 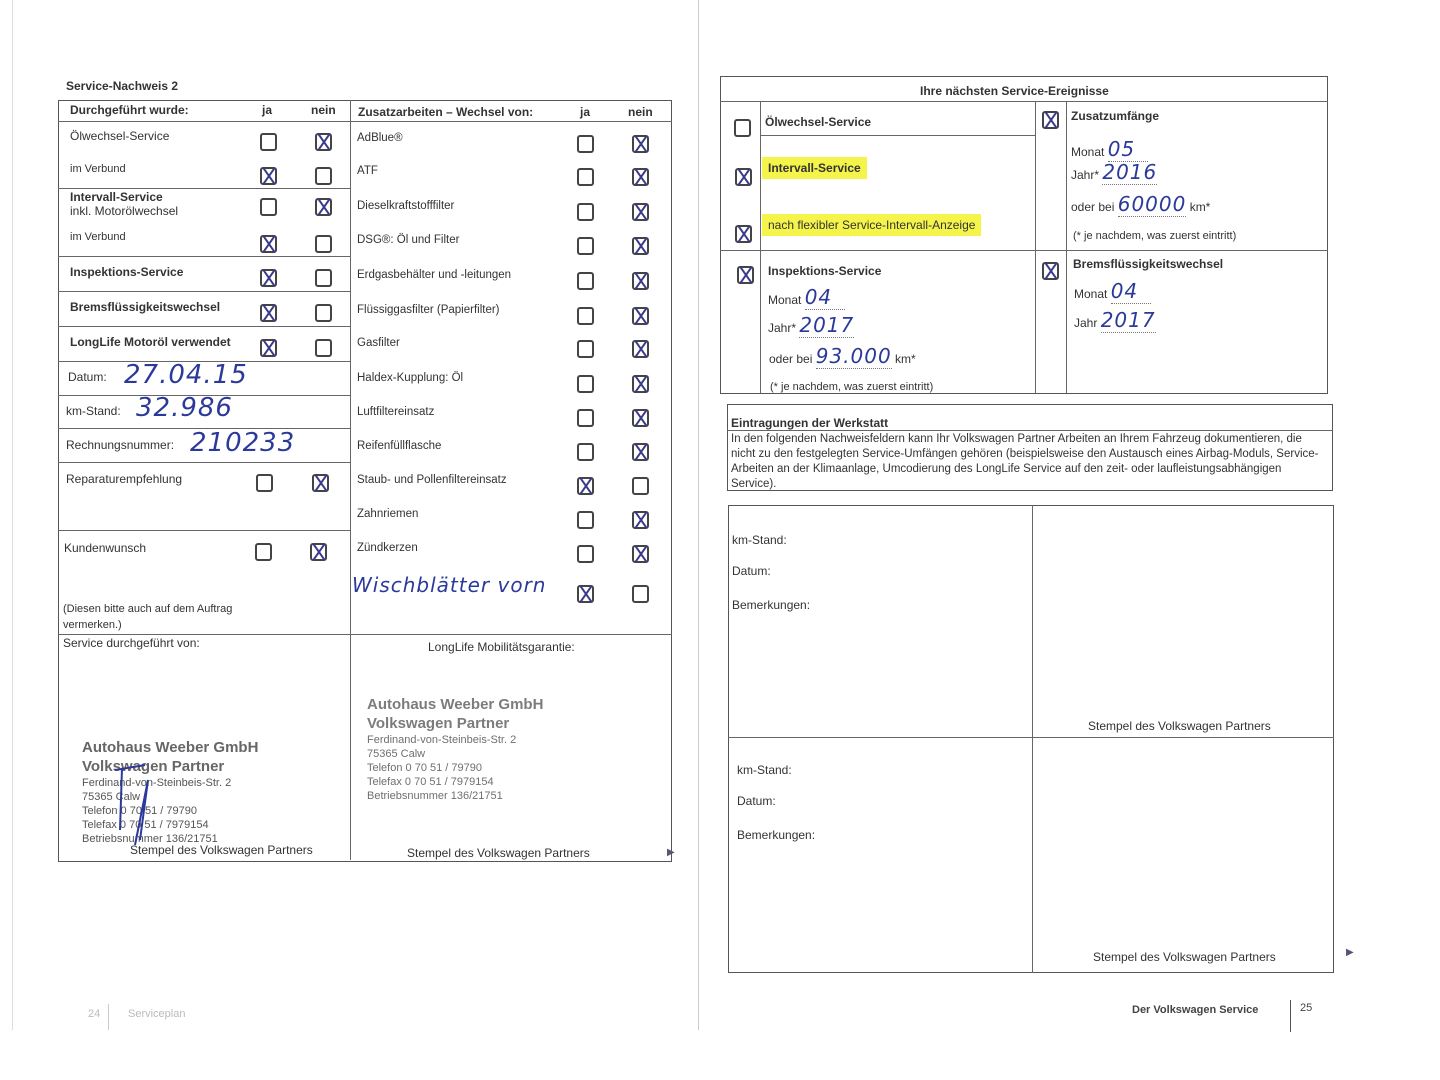 I want to click on right-header-label: Zusatzarbeiten – Wechsel von:, so click(x=446, y=112).